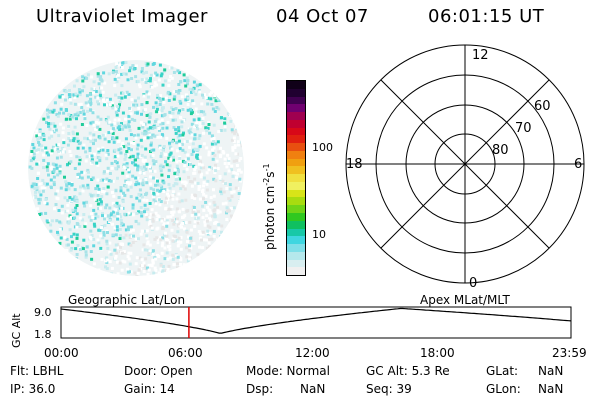  Describe the element at coordinates (551, 371) in the screenshot. I see `info-glat-value: NaN` at that location.